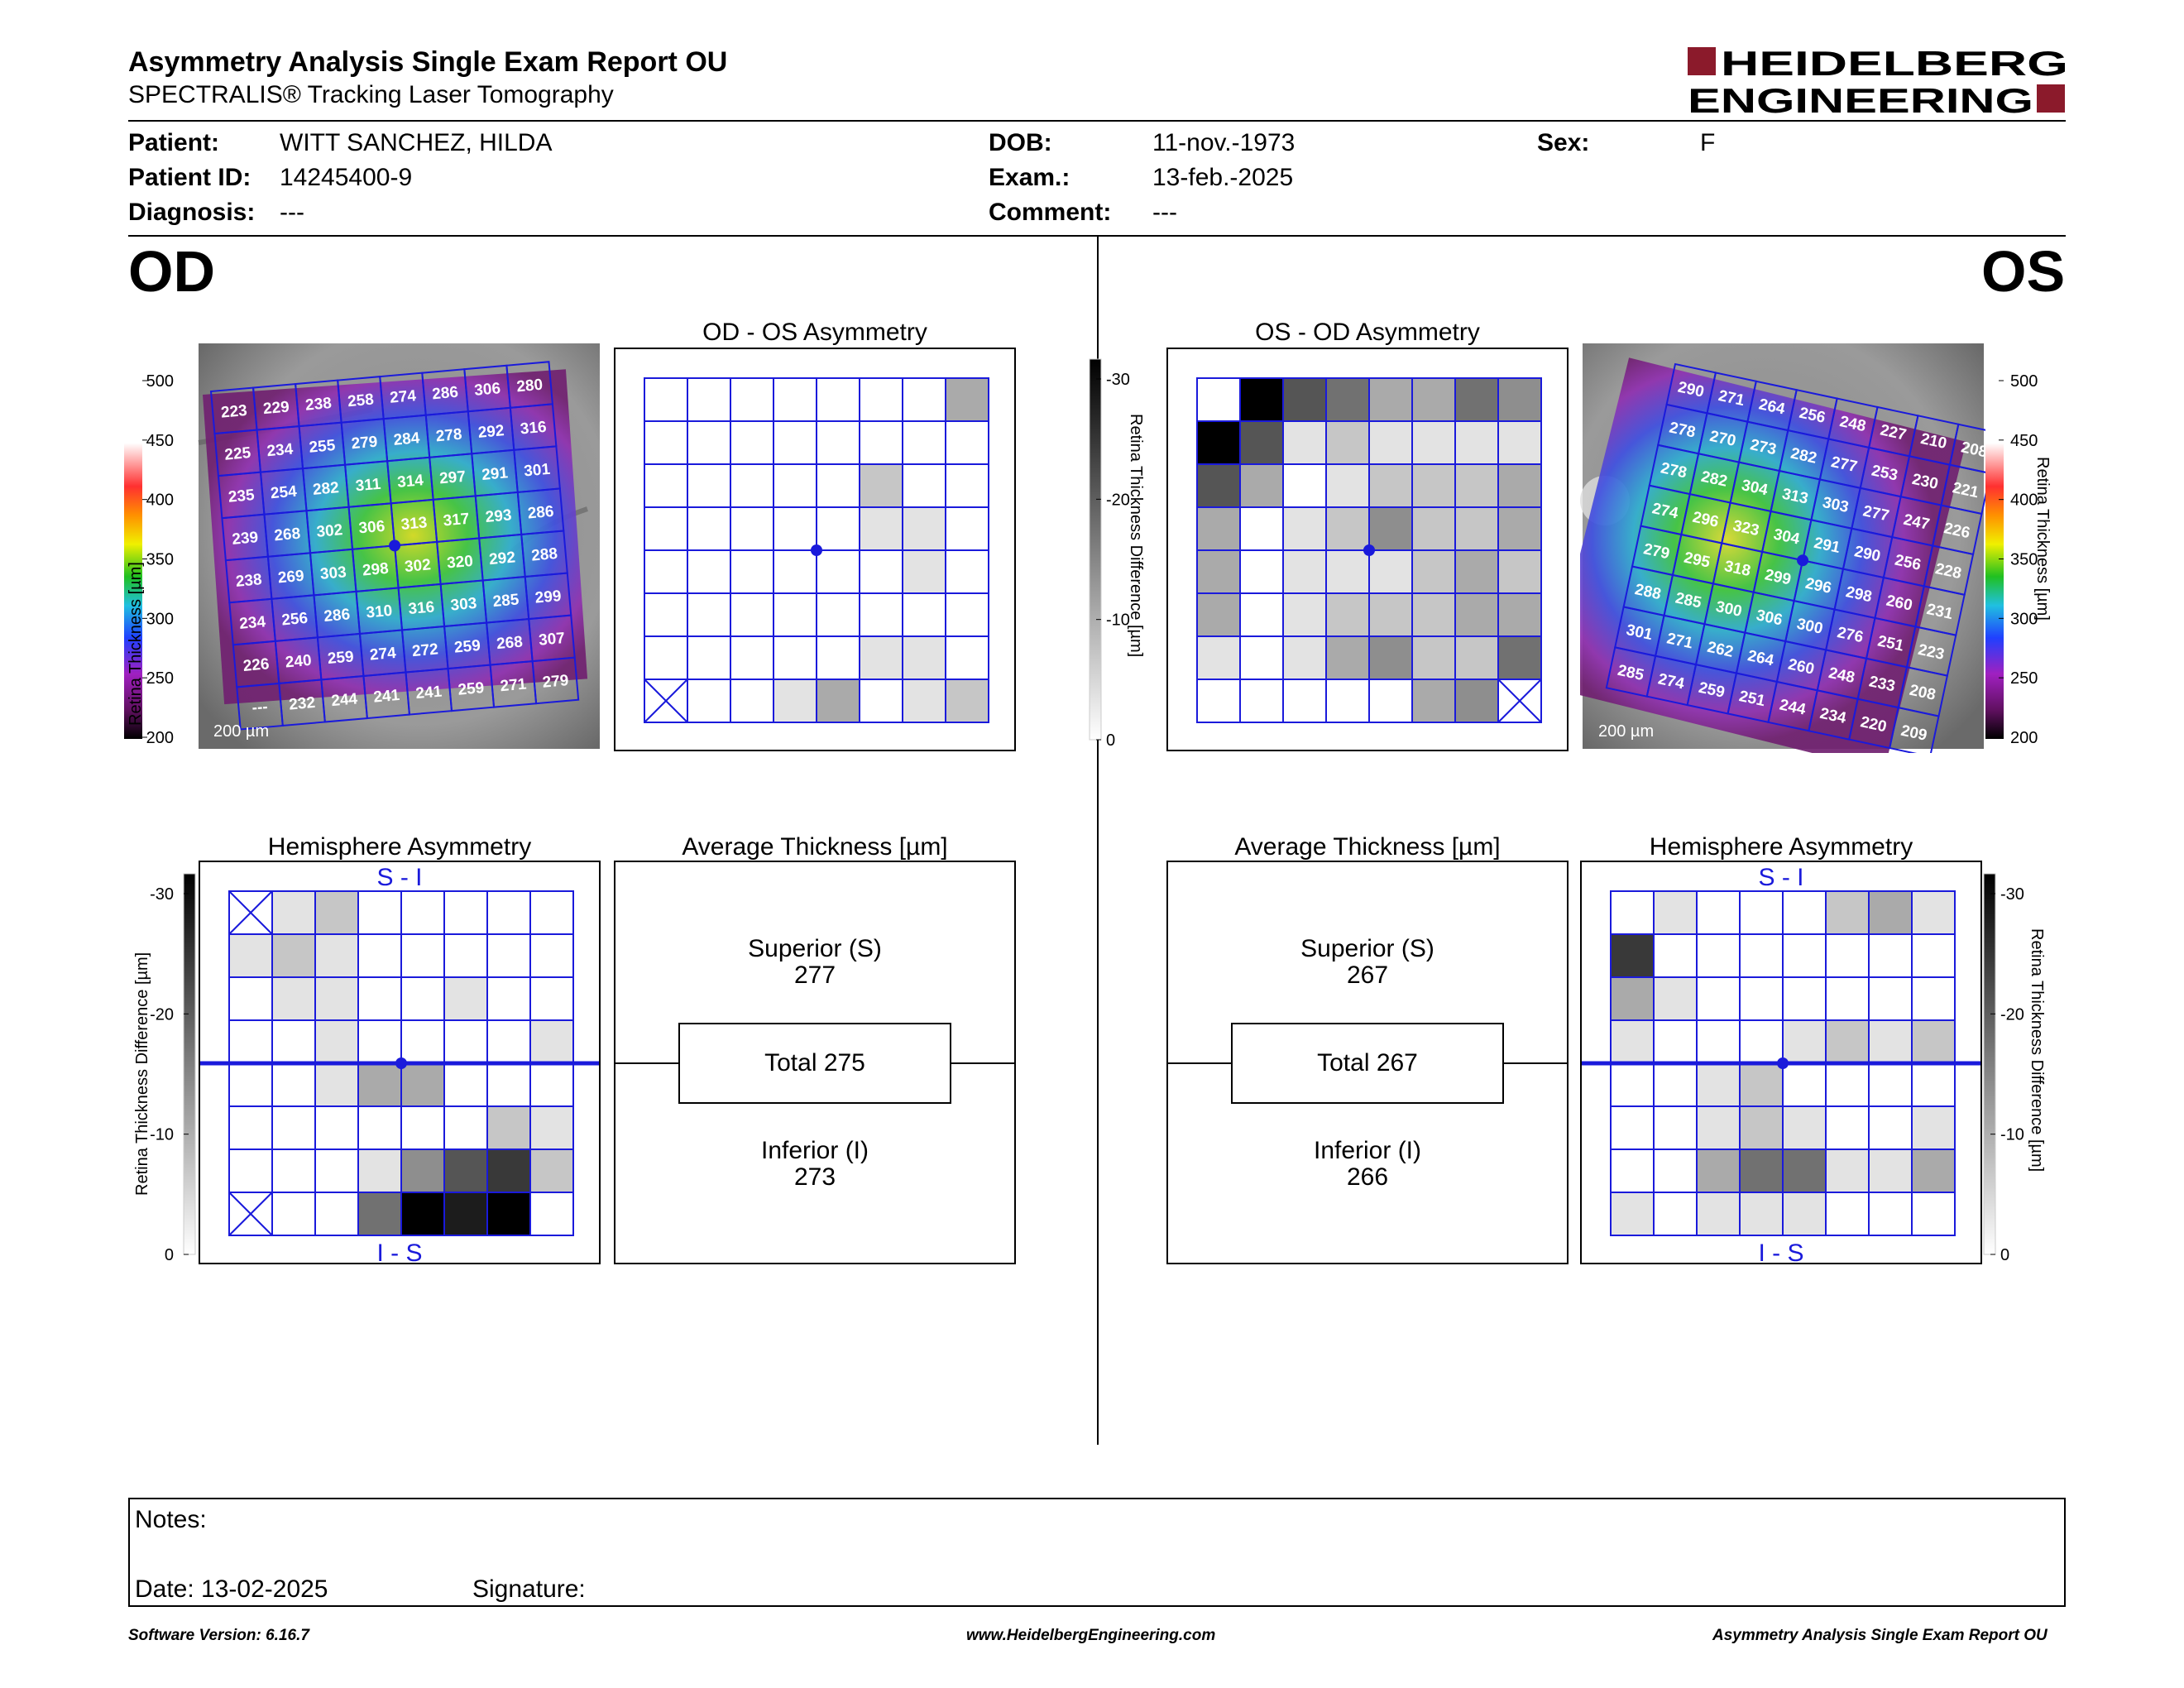  I want to click on os-superior-label: Superior (S), so click(1367, 948).